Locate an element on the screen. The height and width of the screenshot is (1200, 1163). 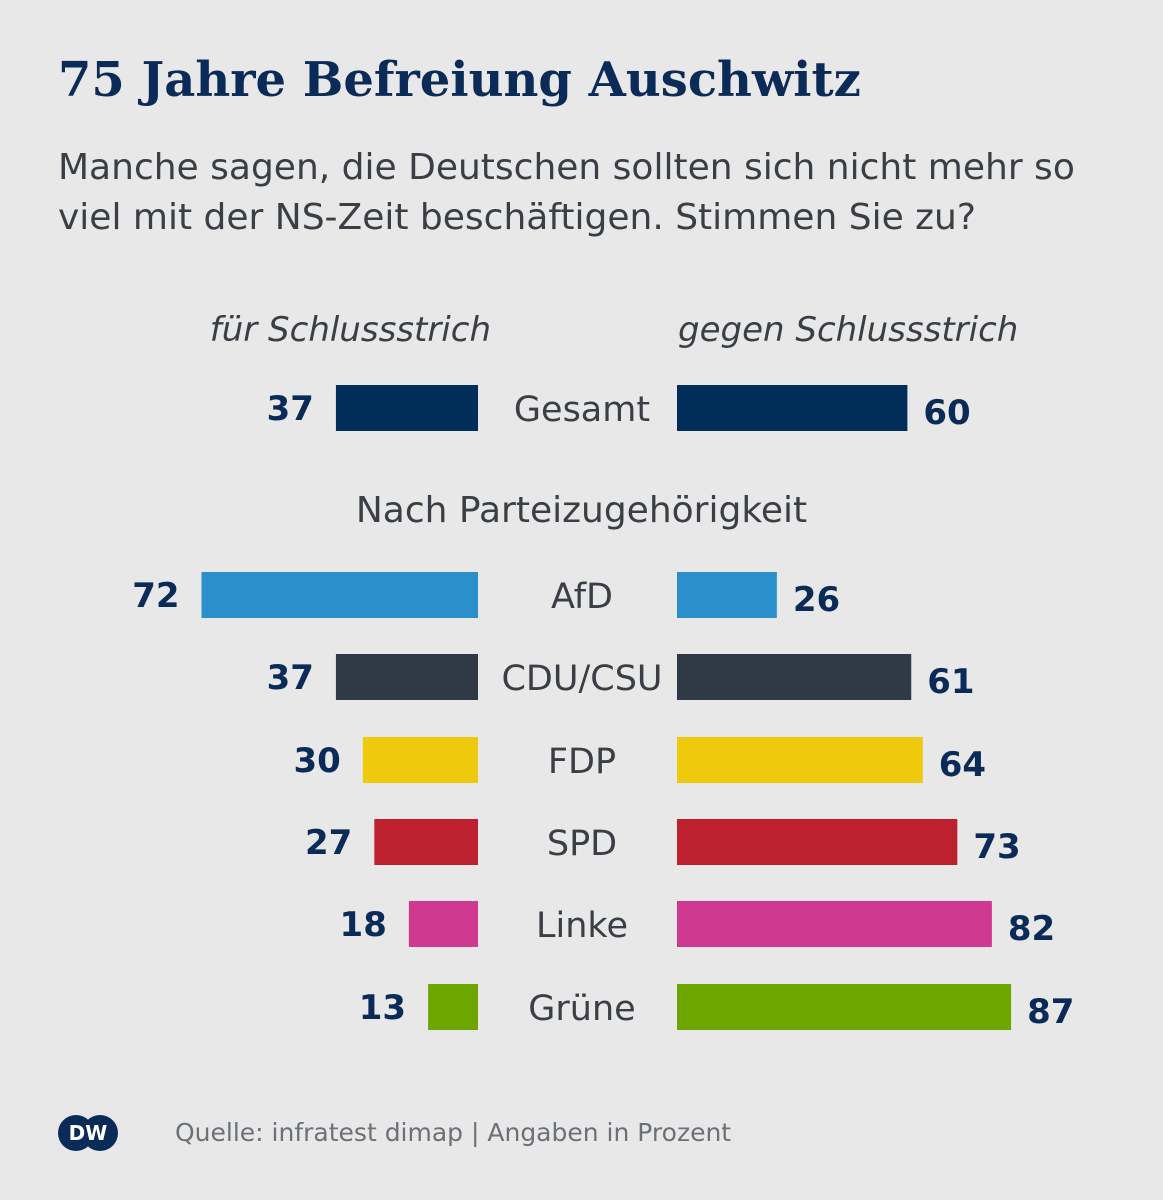
value-right-gesamt: 60 is located at coordinates (946, 413).